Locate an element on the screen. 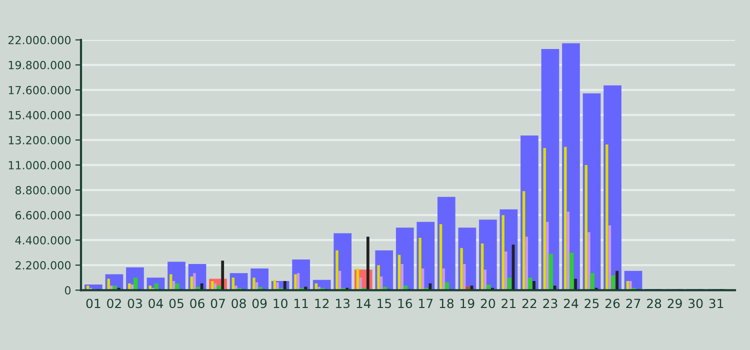 This screenshot has width=750, height=350. x-tick-label: 25 is located at coordinates (591, 303).